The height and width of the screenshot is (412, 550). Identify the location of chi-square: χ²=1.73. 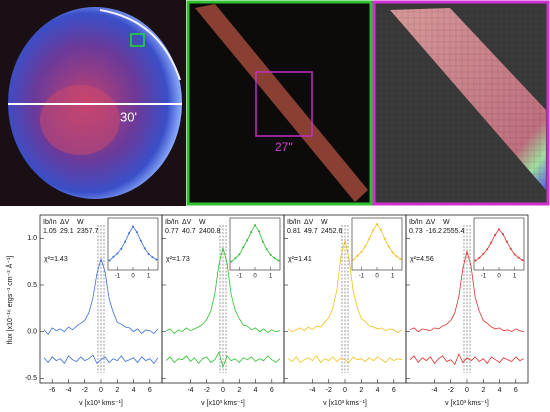
(178, 259).